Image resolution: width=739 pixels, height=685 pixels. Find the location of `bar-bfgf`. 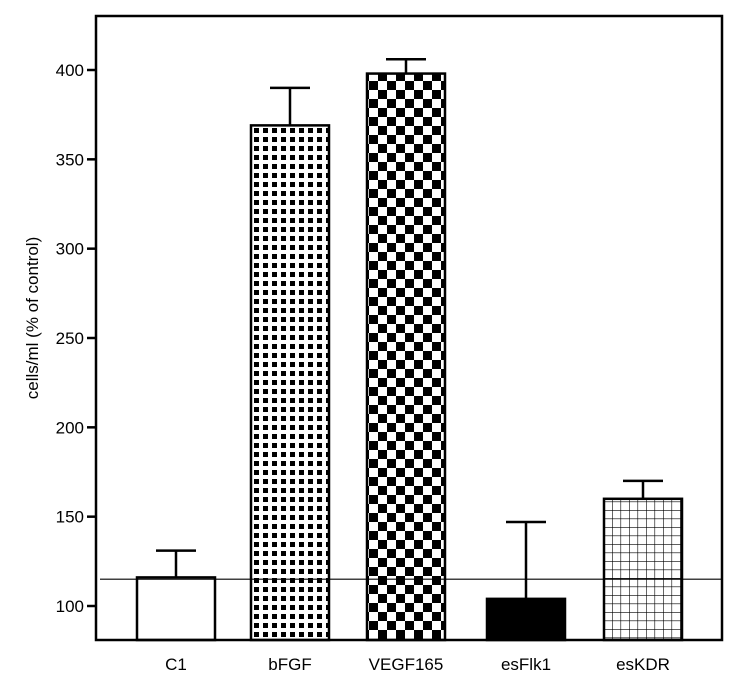

bar-bfgf is located at coordinates (290, 364).